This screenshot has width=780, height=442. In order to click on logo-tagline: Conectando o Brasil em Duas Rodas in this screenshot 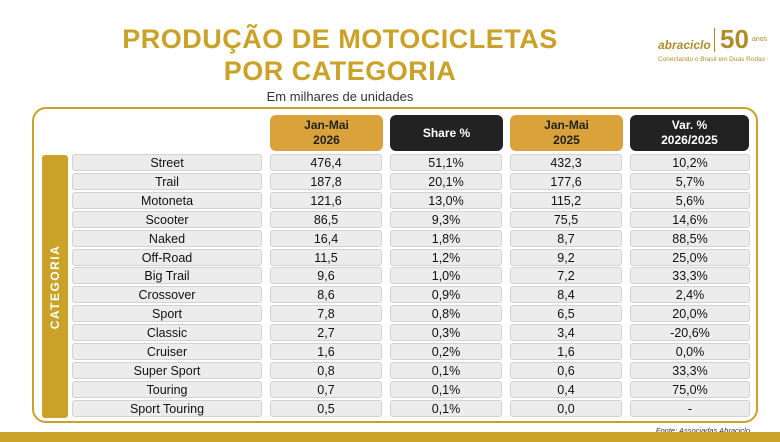, I will do `click(711, 59)`.